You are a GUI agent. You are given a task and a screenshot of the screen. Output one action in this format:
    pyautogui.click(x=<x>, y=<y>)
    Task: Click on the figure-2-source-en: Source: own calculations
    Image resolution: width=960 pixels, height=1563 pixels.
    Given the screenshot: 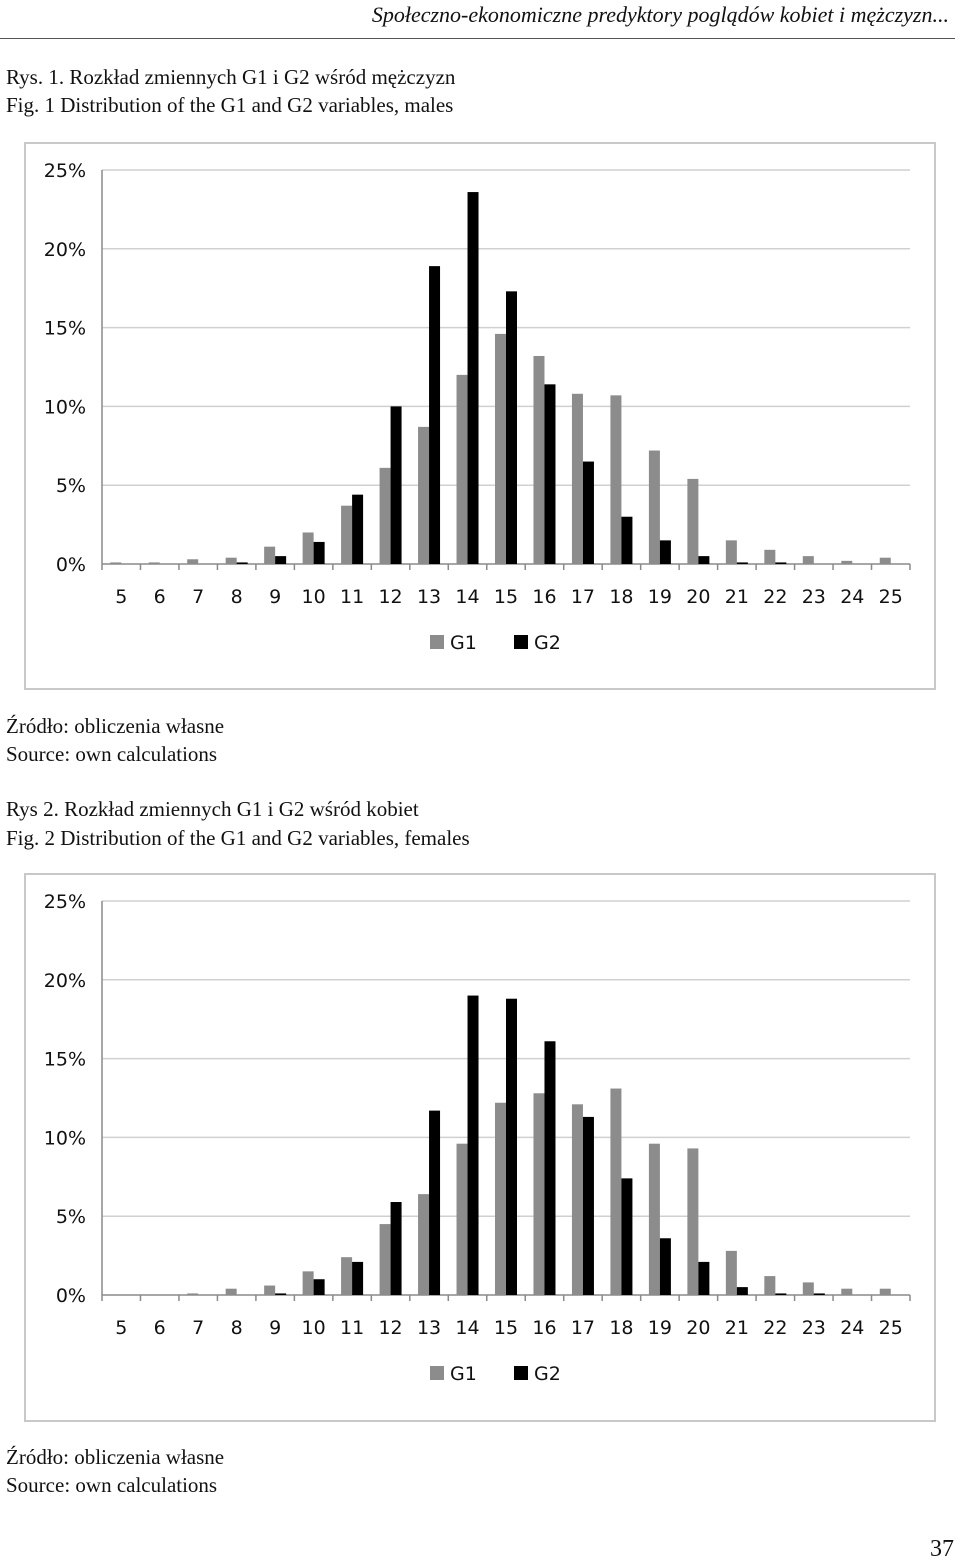 What is the action you would take?
    pyautogui.click(x=112, y=1485)
    